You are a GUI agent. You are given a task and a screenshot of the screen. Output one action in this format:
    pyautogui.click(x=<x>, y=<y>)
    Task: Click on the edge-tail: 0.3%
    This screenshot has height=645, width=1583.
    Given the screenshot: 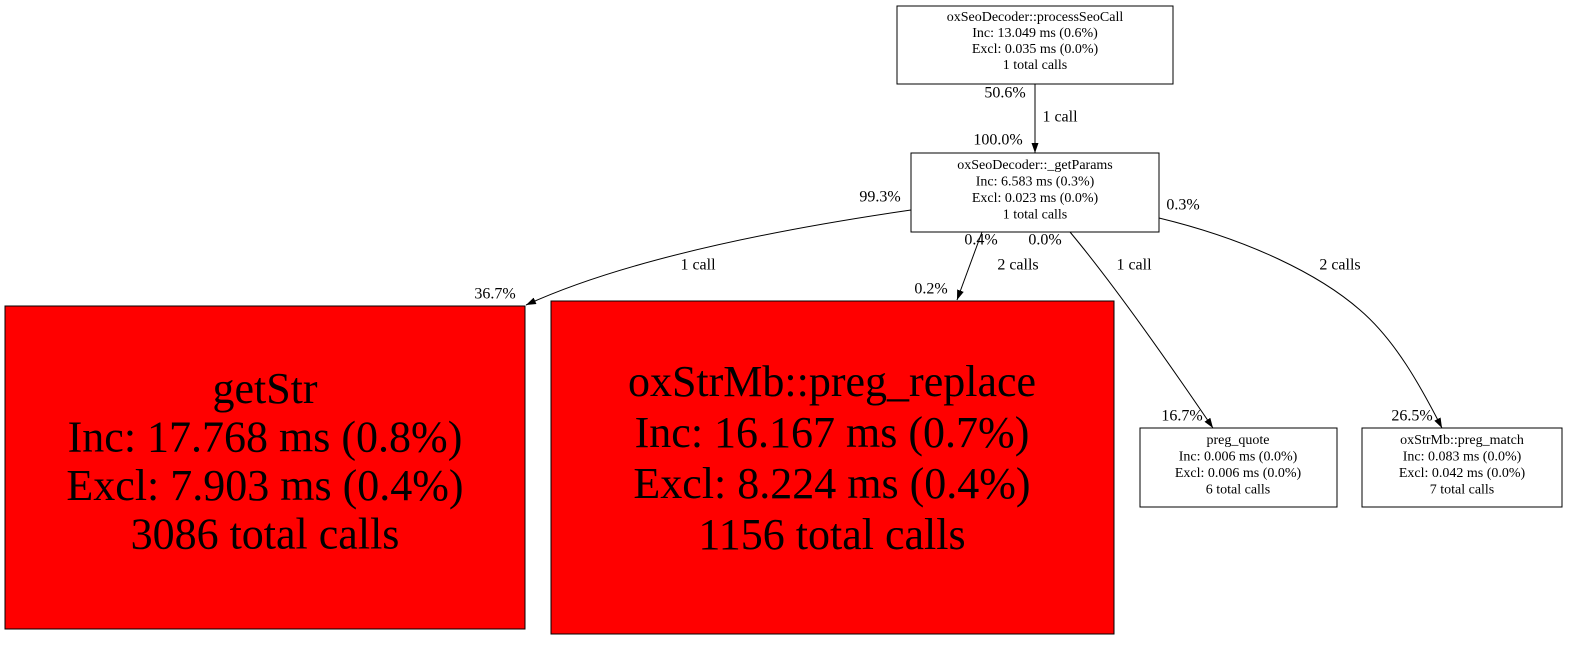 What is the action you would take?
    pyautogui.click(x=1182, y=205)
    